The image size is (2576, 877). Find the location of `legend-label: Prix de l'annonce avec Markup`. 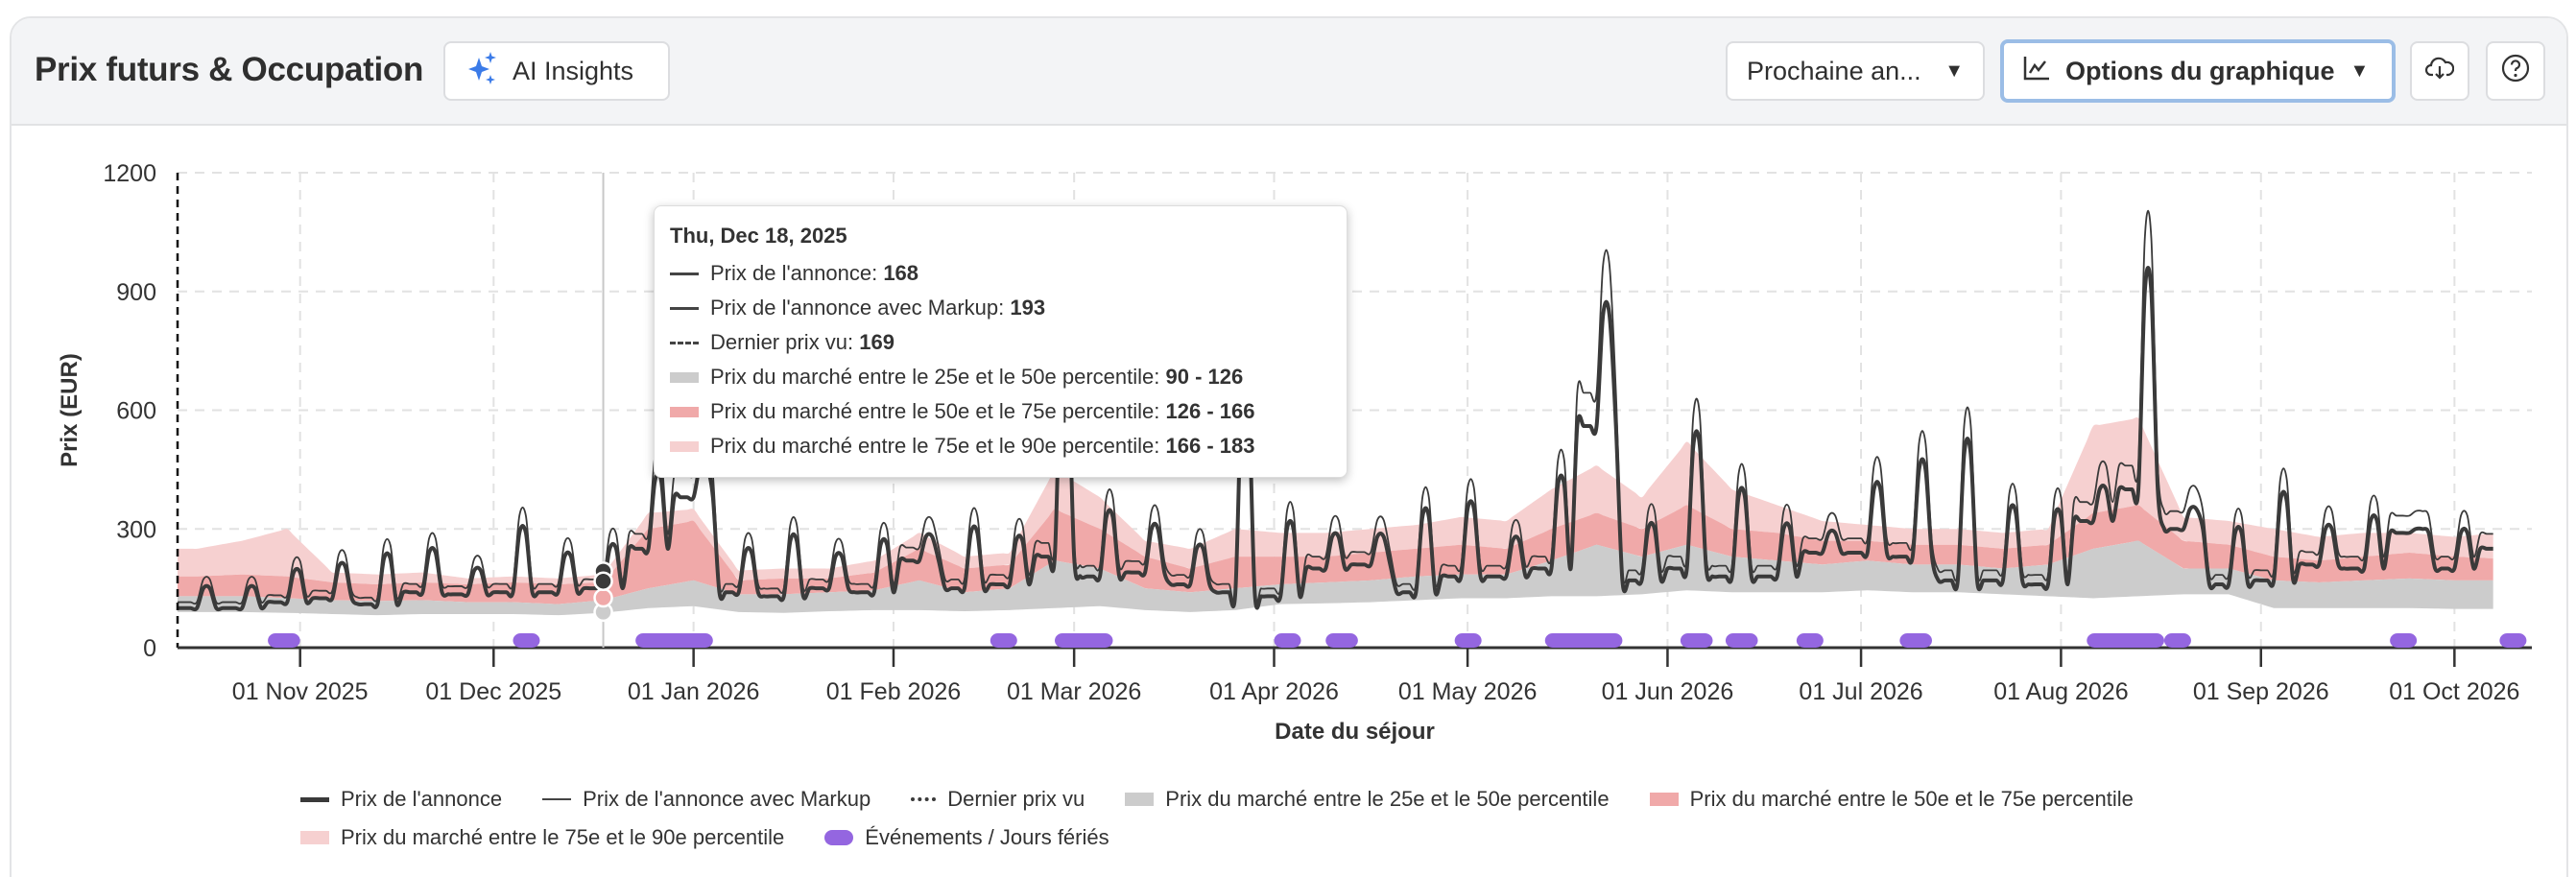

legend-label: Prix de l'annonce avec Markup is located at coordinates (727, 799).